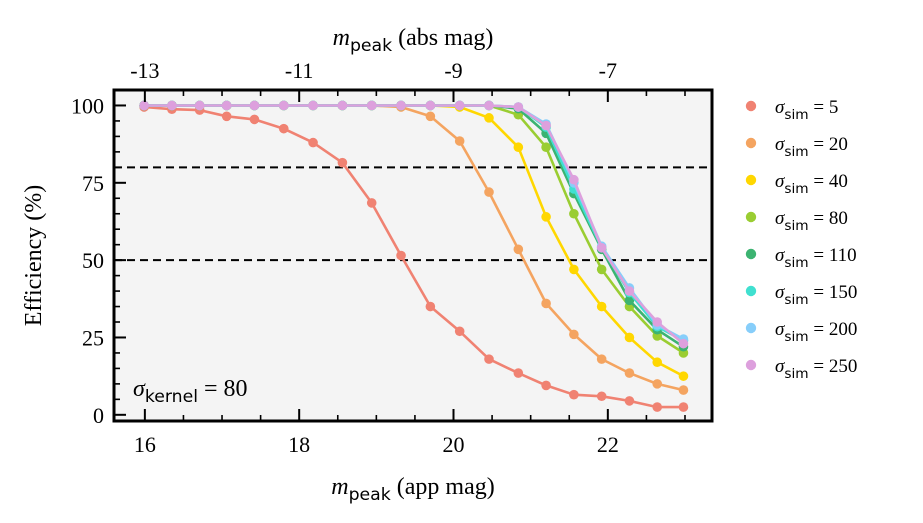  Describe the element at coordinates (454, 444) in the screenshot. I see `xtick-label-20: 20` at that location.